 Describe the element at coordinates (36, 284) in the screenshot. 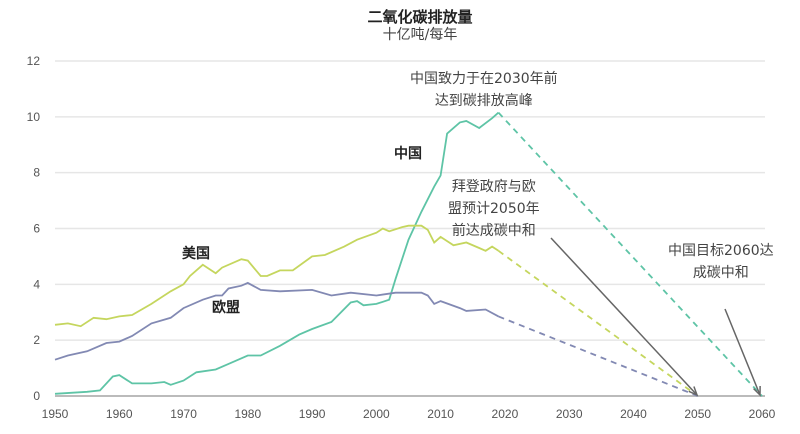

I see `y-tick-label: 4` at that location.